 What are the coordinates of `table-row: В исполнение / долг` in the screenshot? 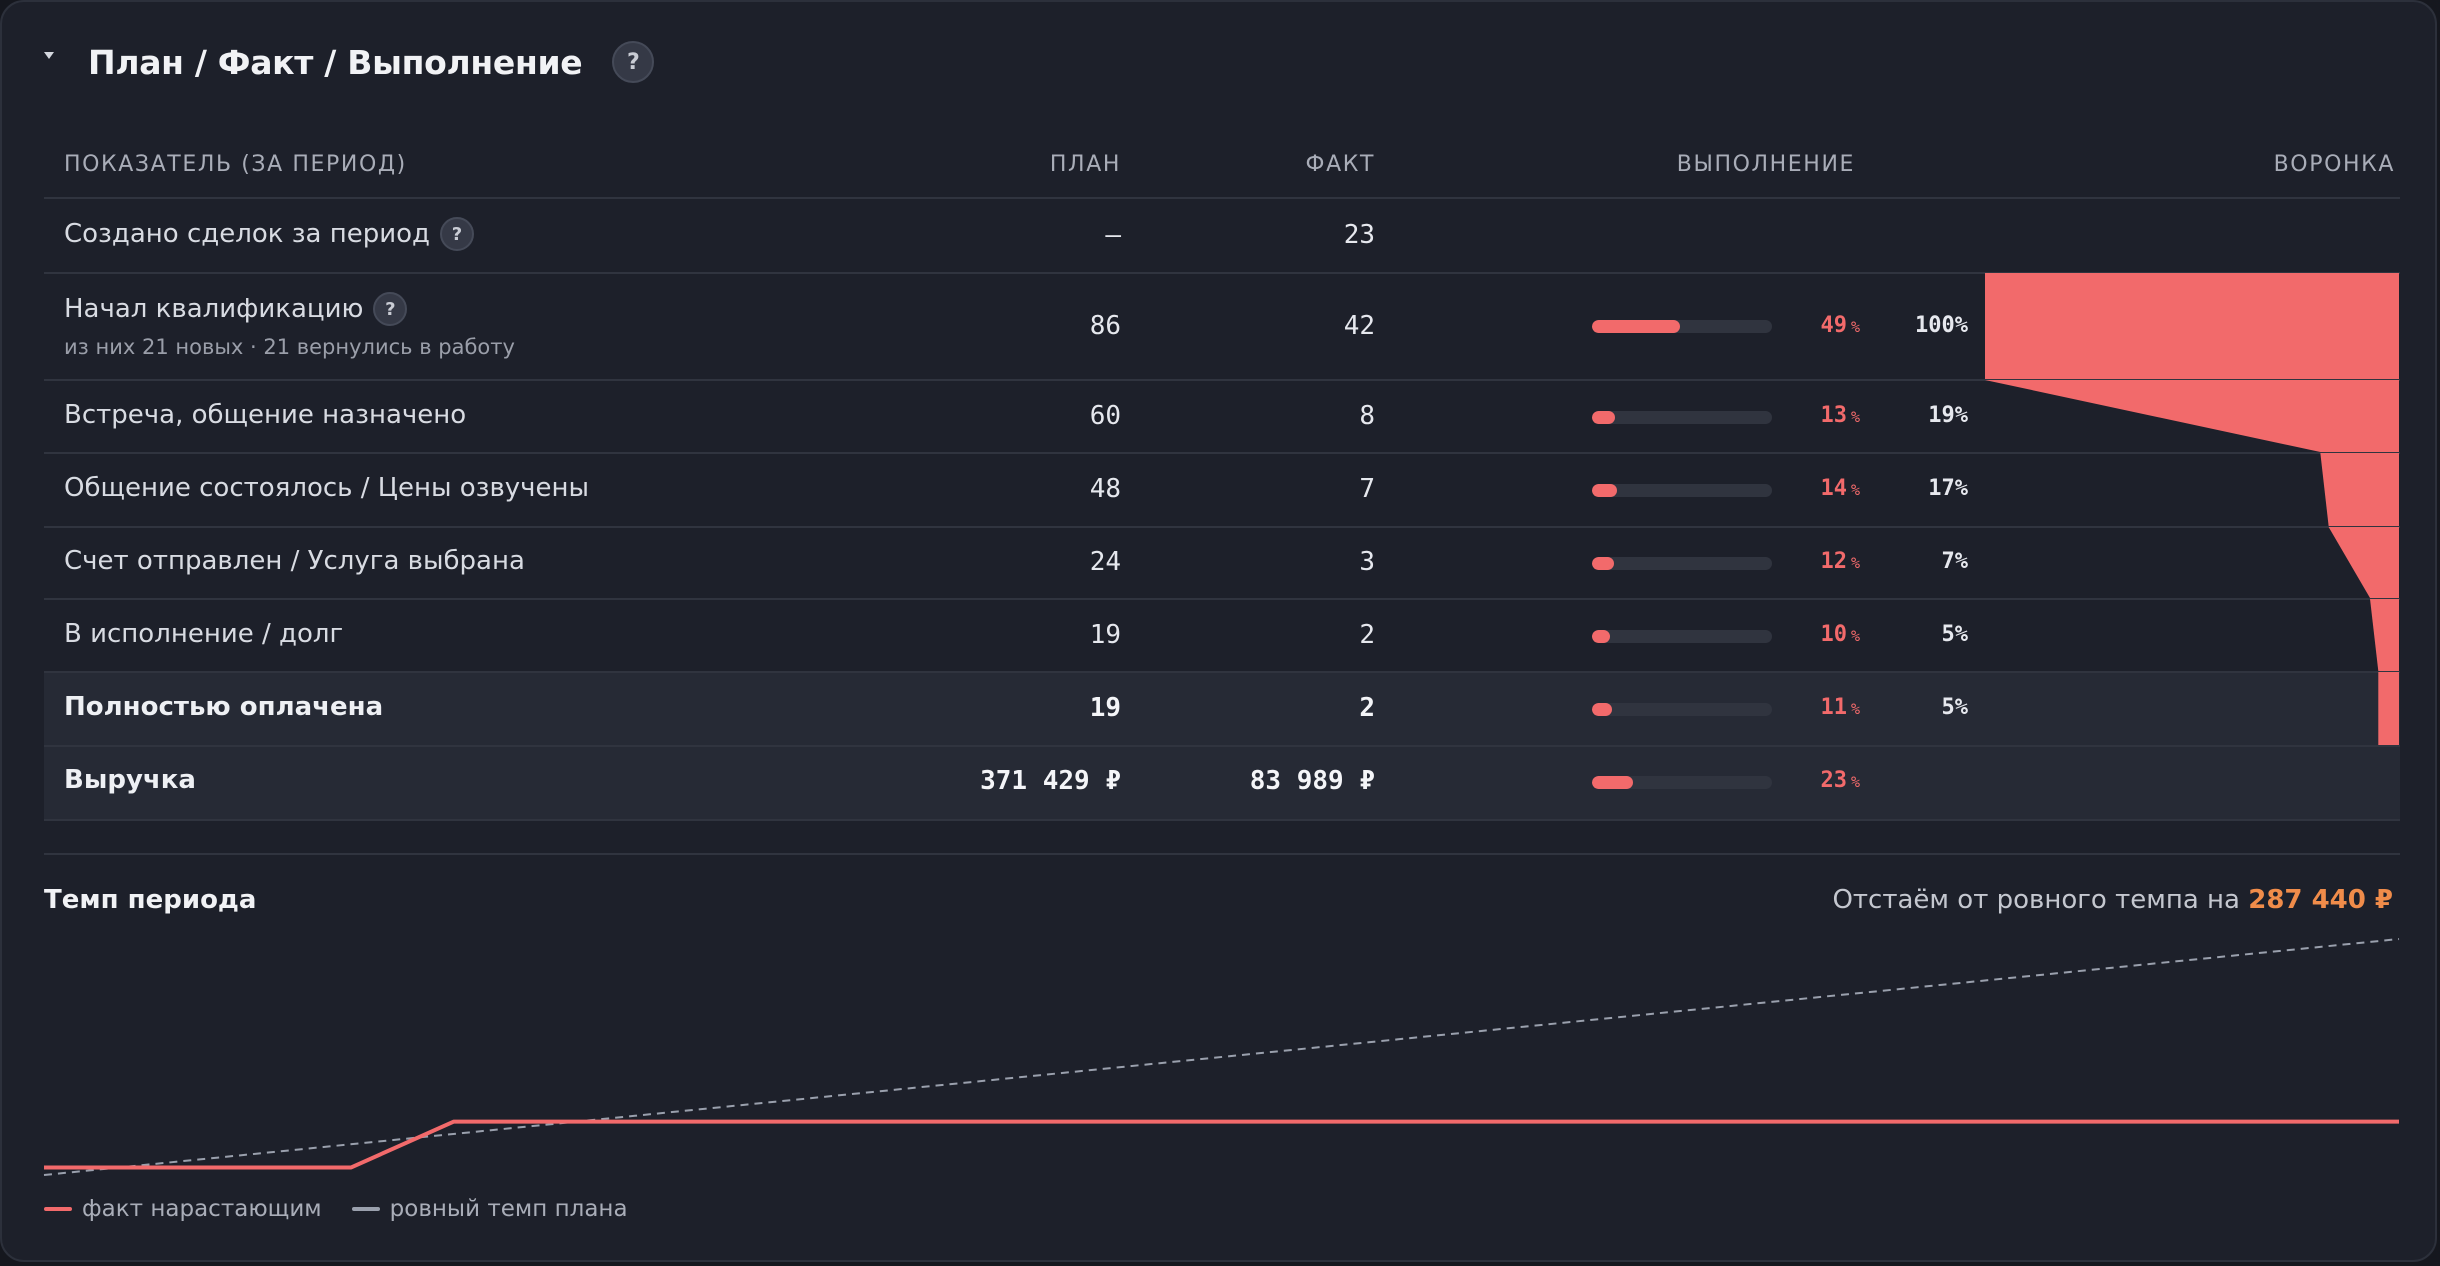 It's located at (203, 634).